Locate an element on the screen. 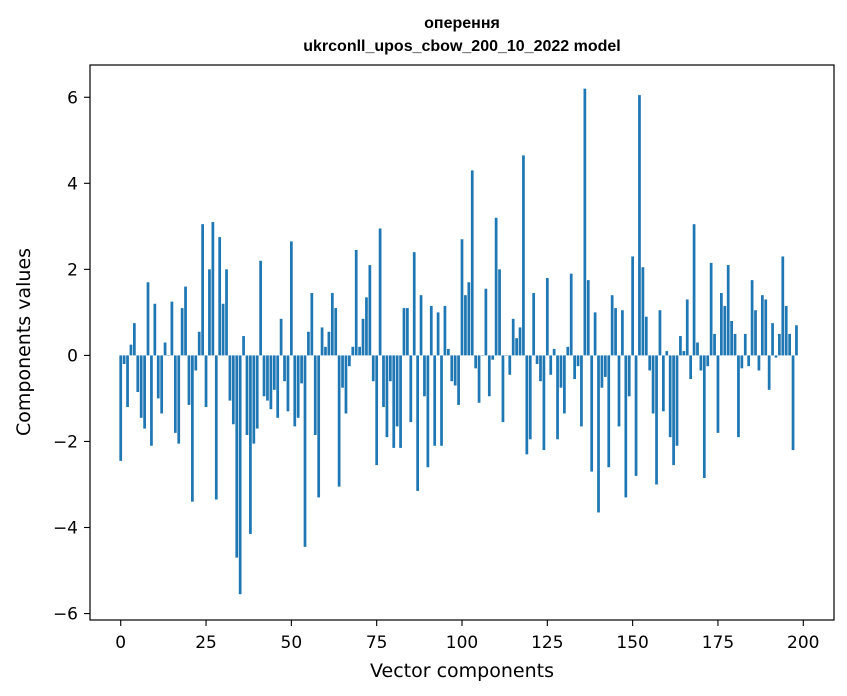  x-axis-label: Vector components is located at coordinates (462, 671).